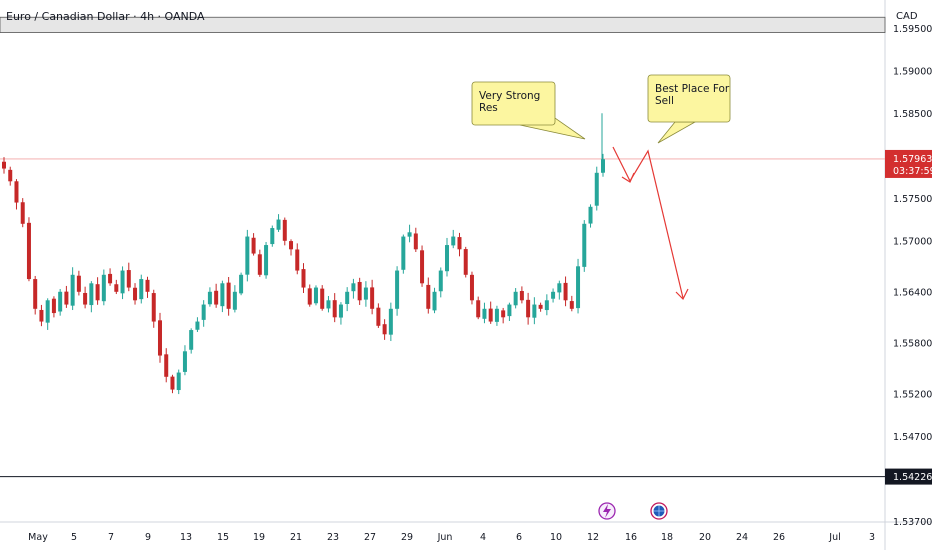 Image resolution: width=932 pixels, height=550 pixels. What do you see at coordinates (912, 171) in the screenshot?
I see `countdown-label: 03:37:59` at bounding box center [912, 171].